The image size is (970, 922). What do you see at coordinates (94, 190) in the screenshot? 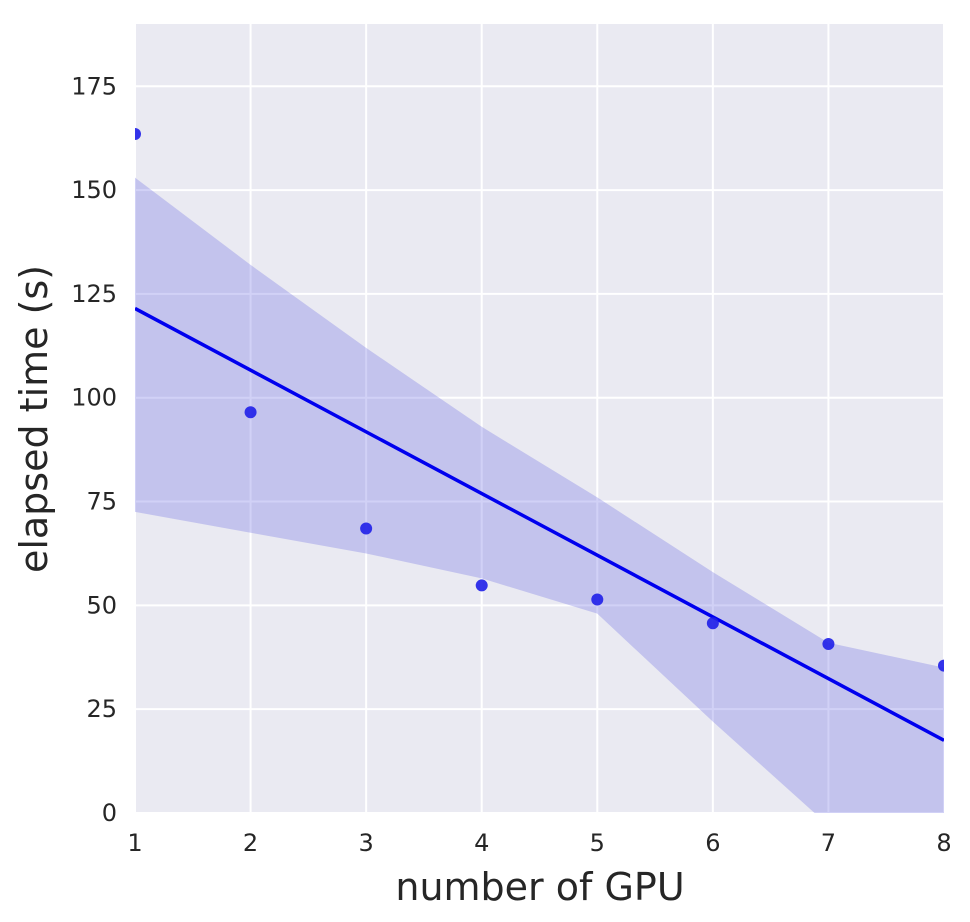
I see `y-tick-label: 150` at bounding box center [94, 190].